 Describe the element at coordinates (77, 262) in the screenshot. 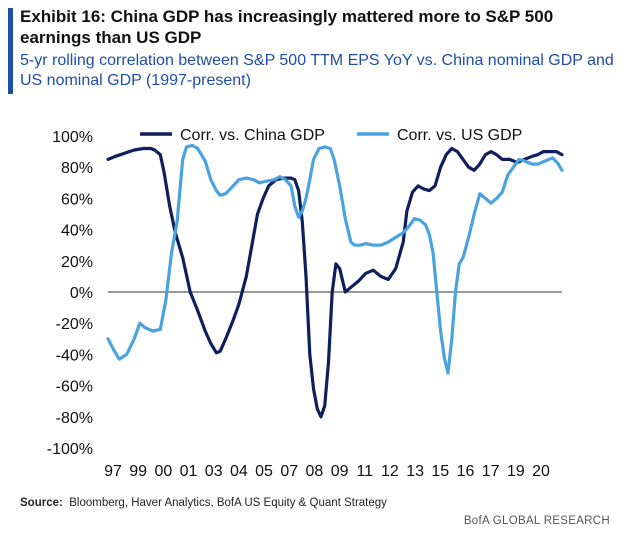

I see `y-tick-label: 20%` at that location.